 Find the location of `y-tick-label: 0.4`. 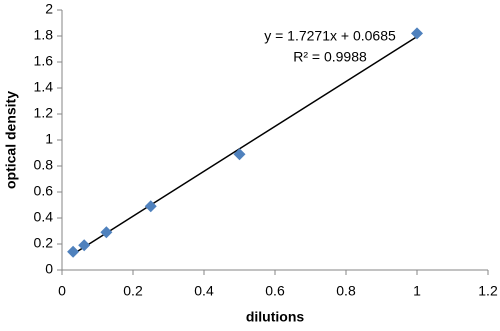

y-tick-label: 0.4 is located at coordinates (44, 217).